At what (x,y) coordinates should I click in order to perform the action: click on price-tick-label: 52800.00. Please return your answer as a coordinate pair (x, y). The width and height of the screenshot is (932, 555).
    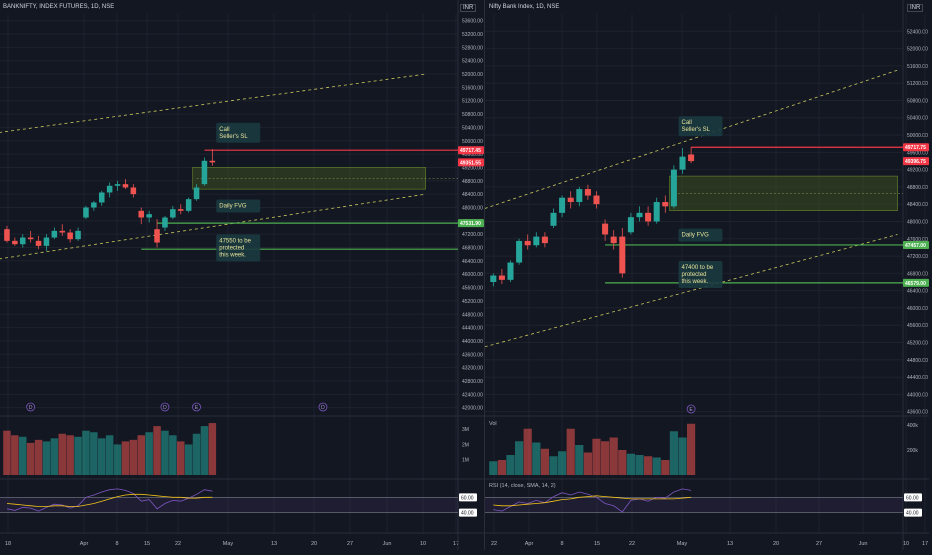
    Looking at the image, I should click on (472, 48).